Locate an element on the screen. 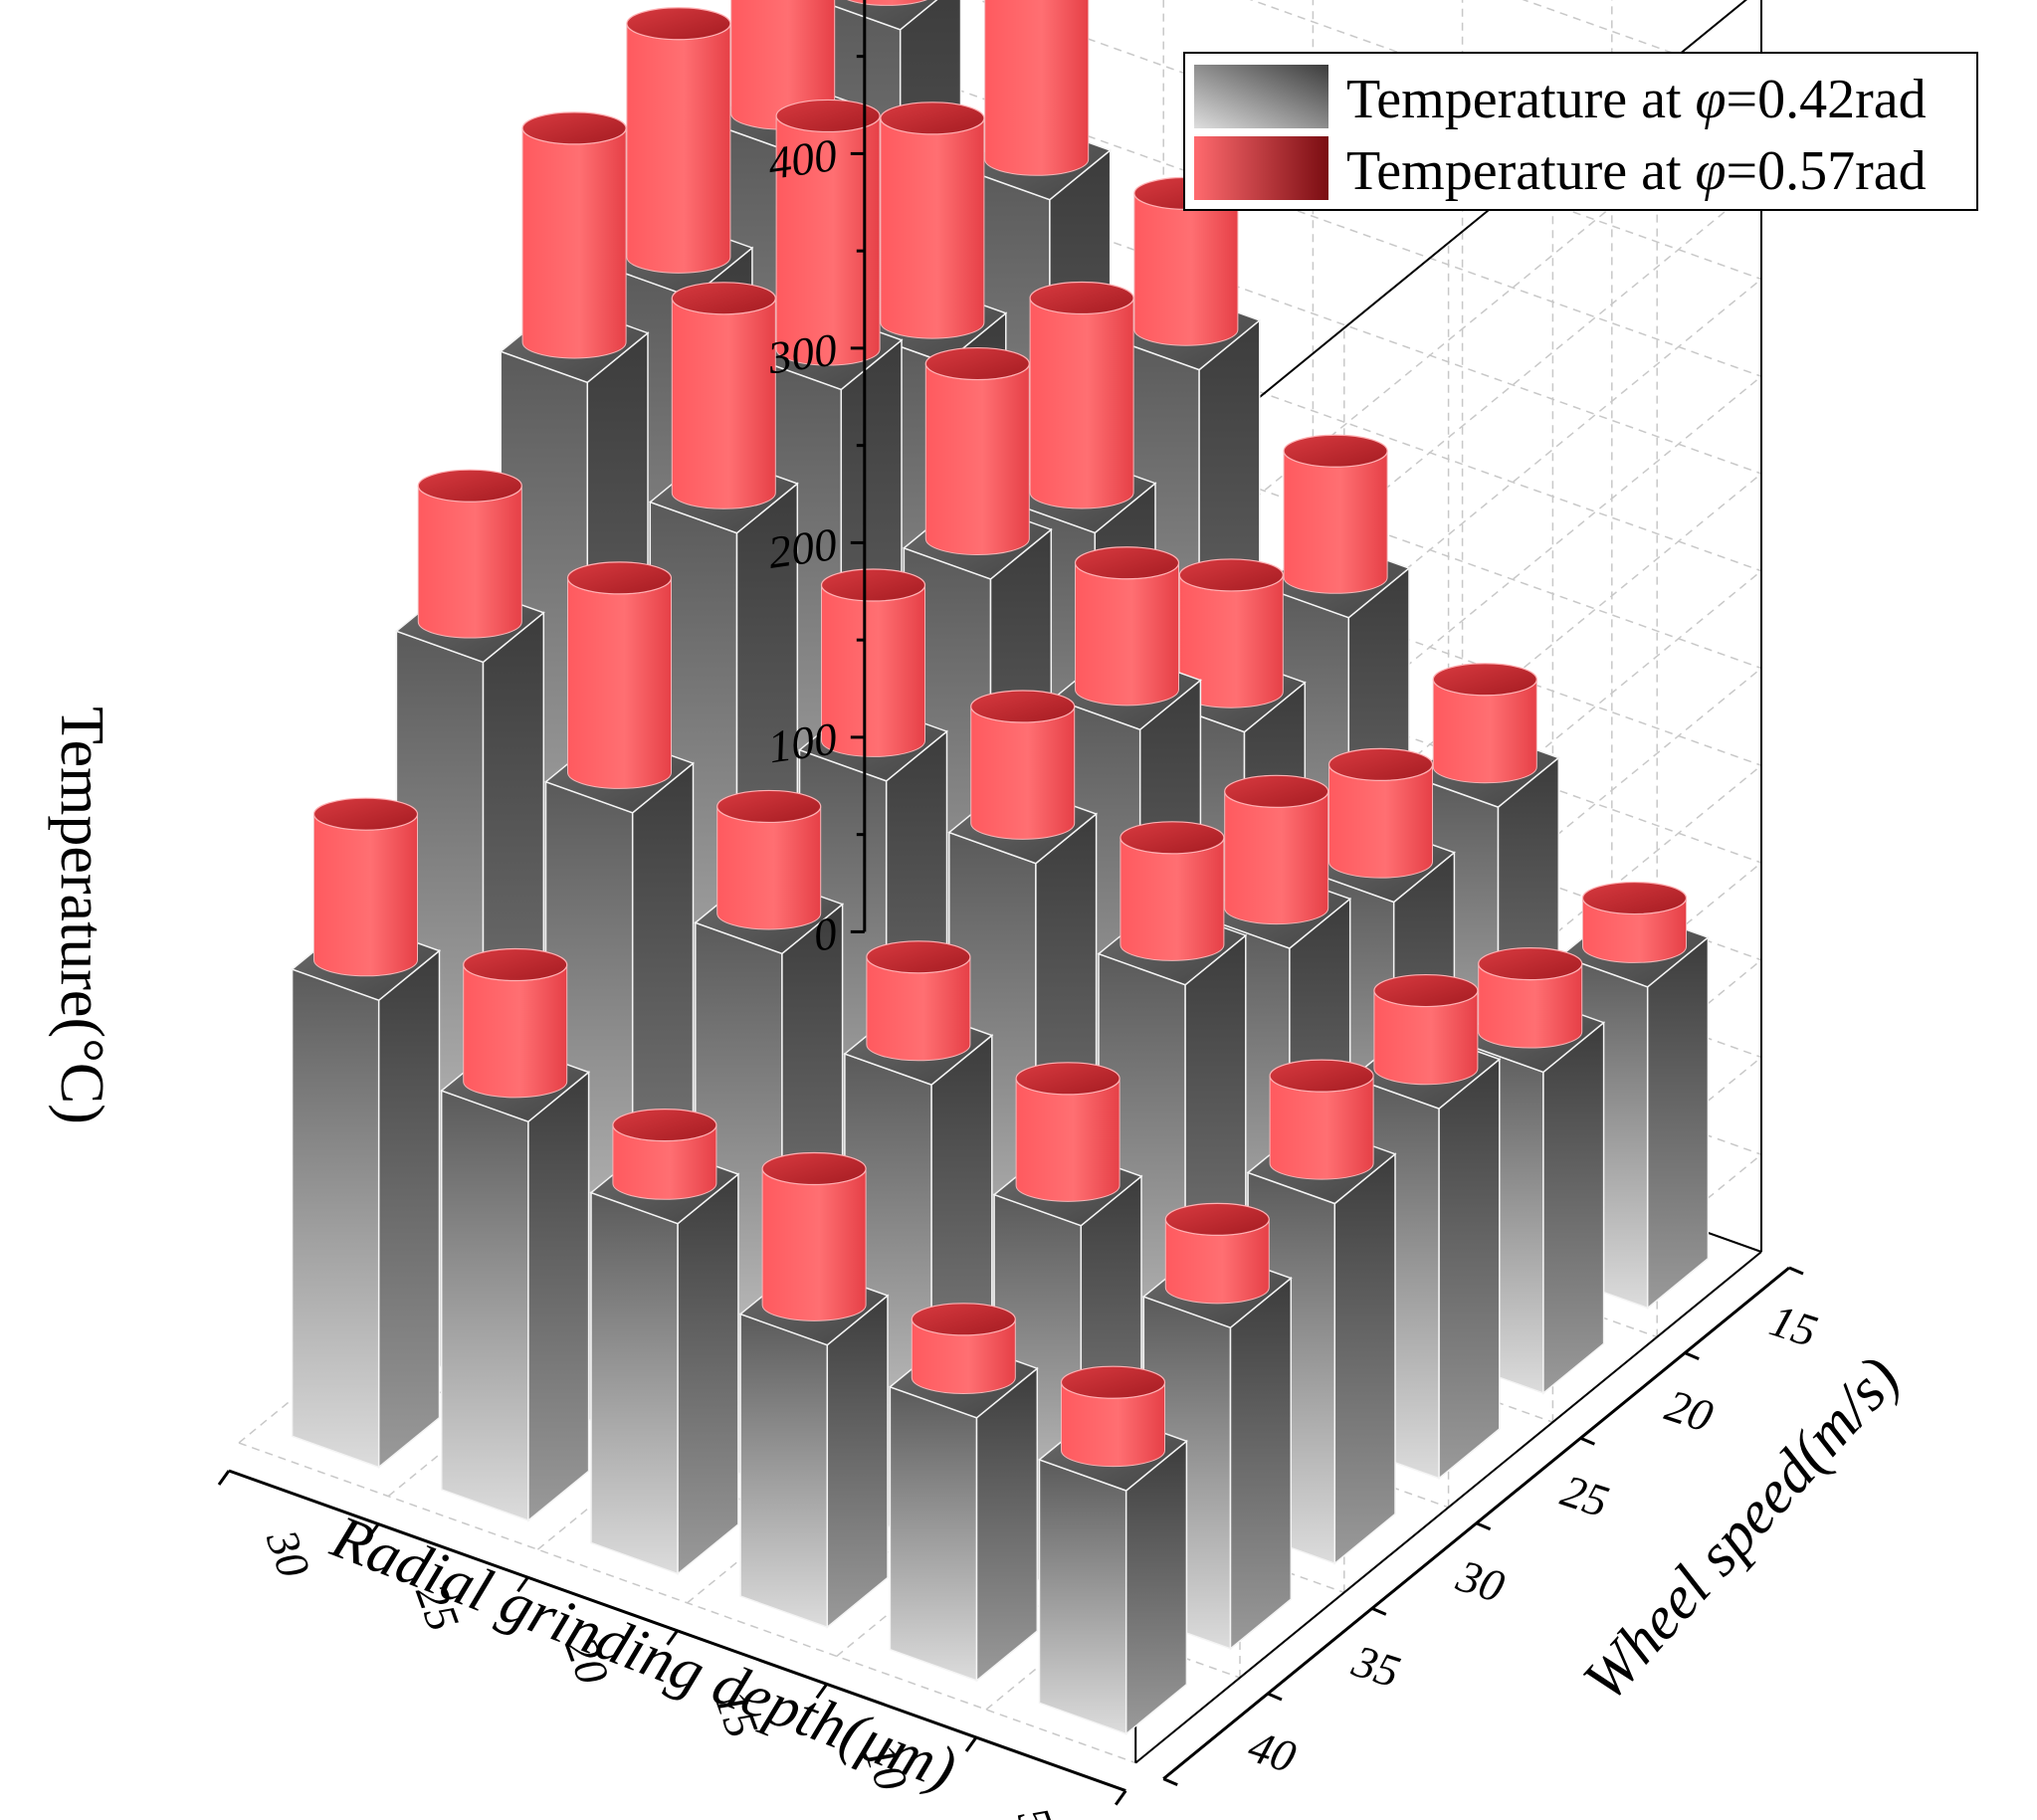  y-axis-title: Temperature(°C) is located at coordinates (81, 915).